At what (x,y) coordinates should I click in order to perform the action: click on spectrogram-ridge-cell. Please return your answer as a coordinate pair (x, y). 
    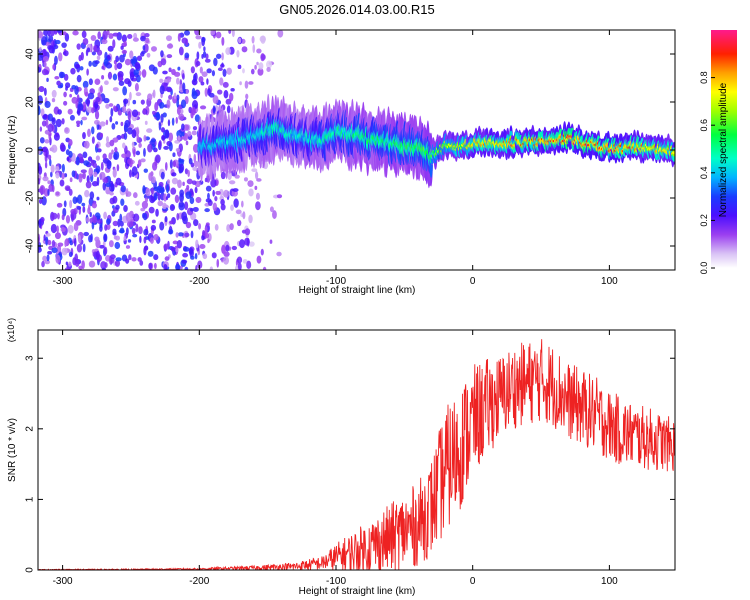
    Looking at the image, I should click on (673, 153).